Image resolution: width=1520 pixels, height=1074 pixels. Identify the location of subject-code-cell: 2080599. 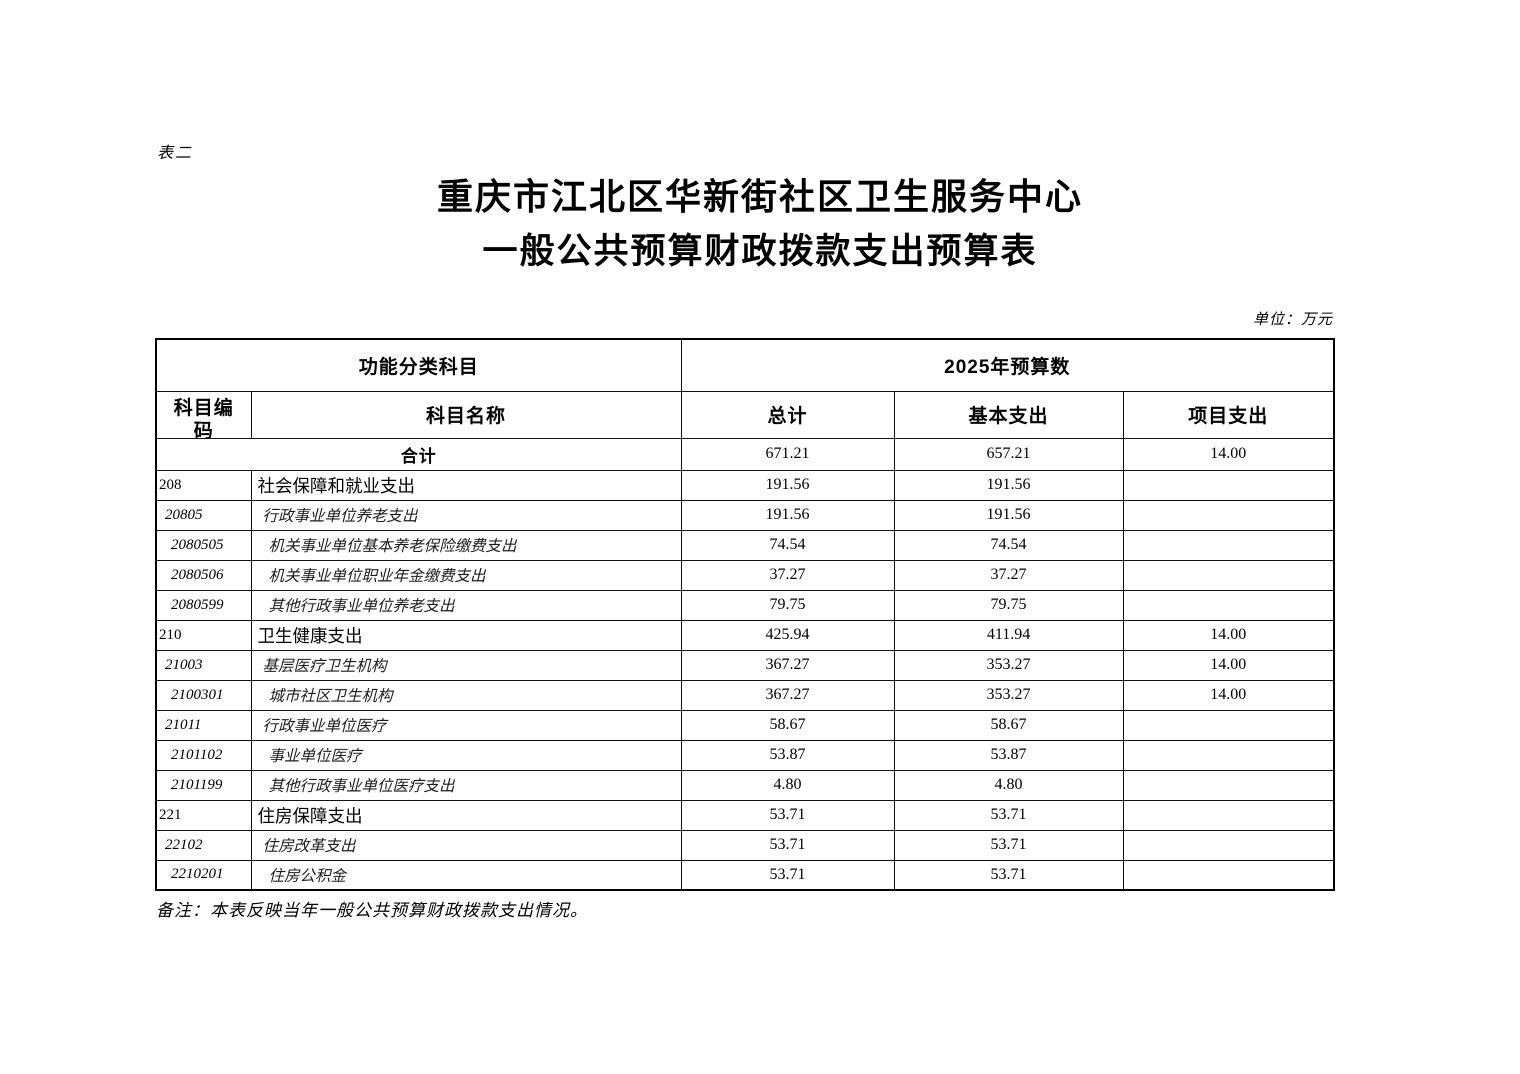
(203, 605).